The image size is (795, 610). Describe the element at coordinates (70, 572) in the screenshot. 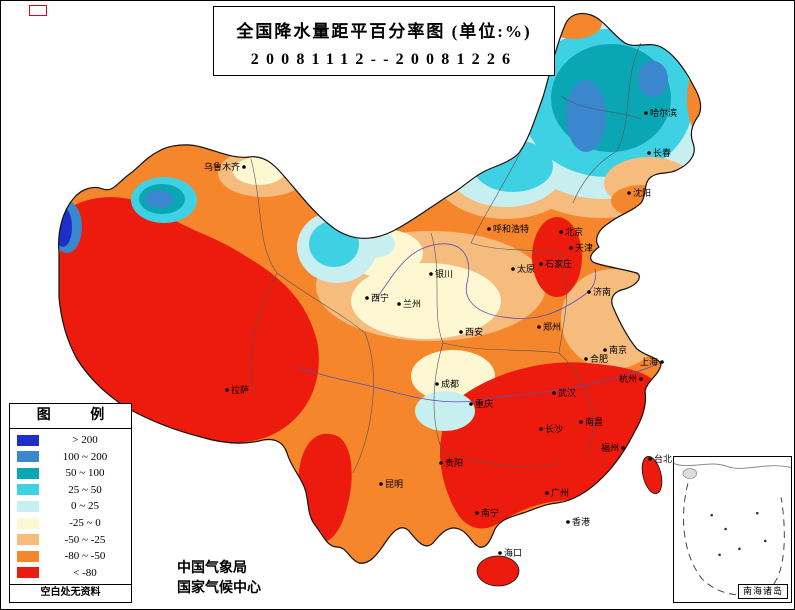

I see `legend-entry: < -80` at that location.